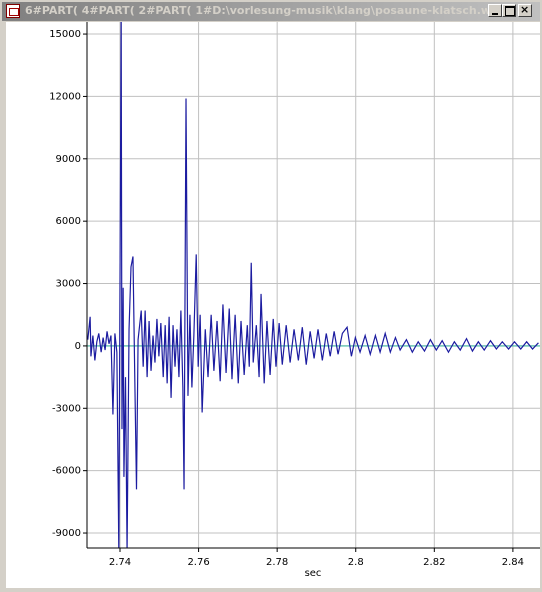 This screenshot has height=592, width=542. I want to click on x-tick-label: 2.84, so click(513, 562).